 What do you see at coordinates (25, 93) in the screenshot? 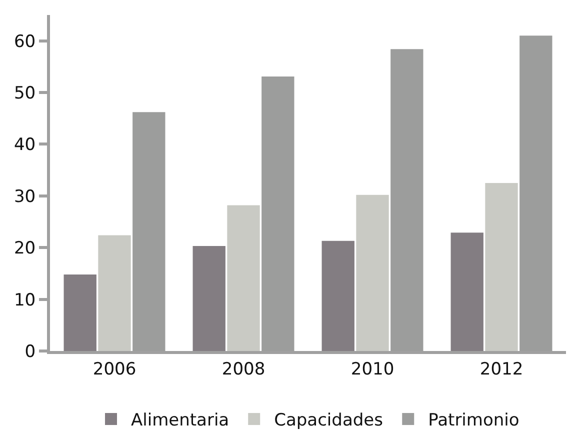
I see `y-tick-label: 50` at bounding box center [25, 93].